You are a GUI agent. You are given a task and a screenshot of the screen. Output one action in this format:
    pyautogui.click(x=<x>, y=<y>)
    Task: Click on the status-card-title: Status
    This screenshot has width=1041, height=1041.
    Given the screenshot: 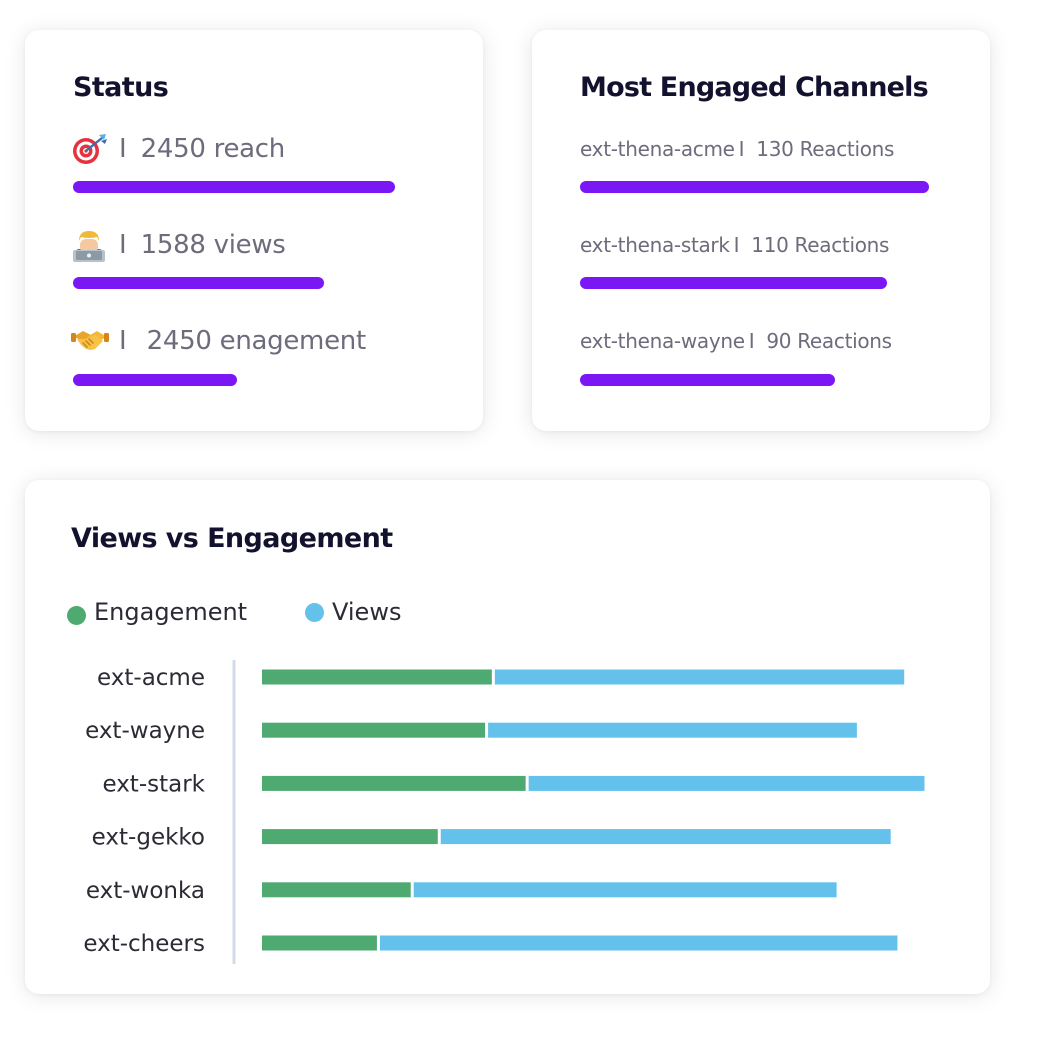 What is the action you would take?
    pyautogui.click(x=121, y=87)
    